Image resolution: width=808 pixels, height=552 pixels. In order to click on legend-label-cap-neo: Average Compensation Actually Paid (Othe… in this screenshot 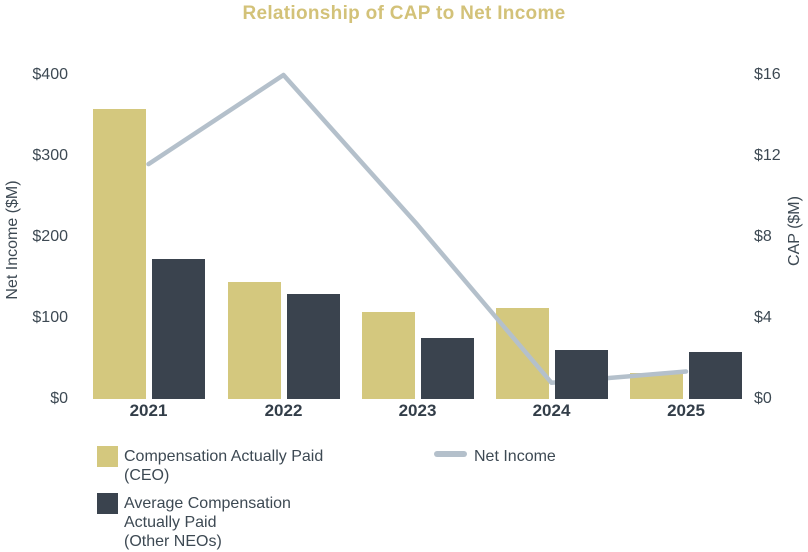, I will do `click(207, 522)`.